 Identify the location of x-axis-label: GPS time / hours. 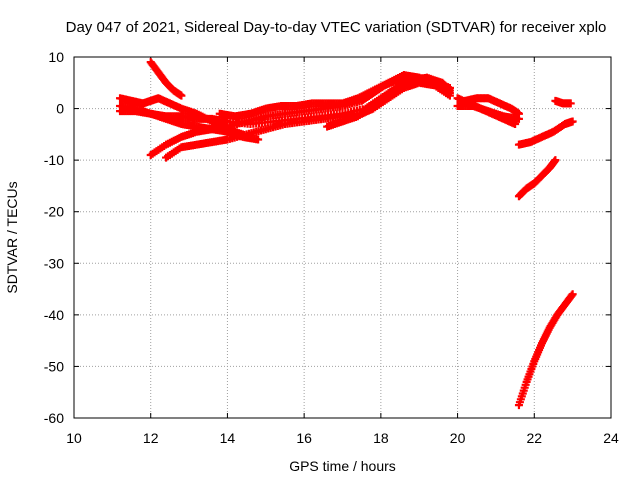
(342, 466).